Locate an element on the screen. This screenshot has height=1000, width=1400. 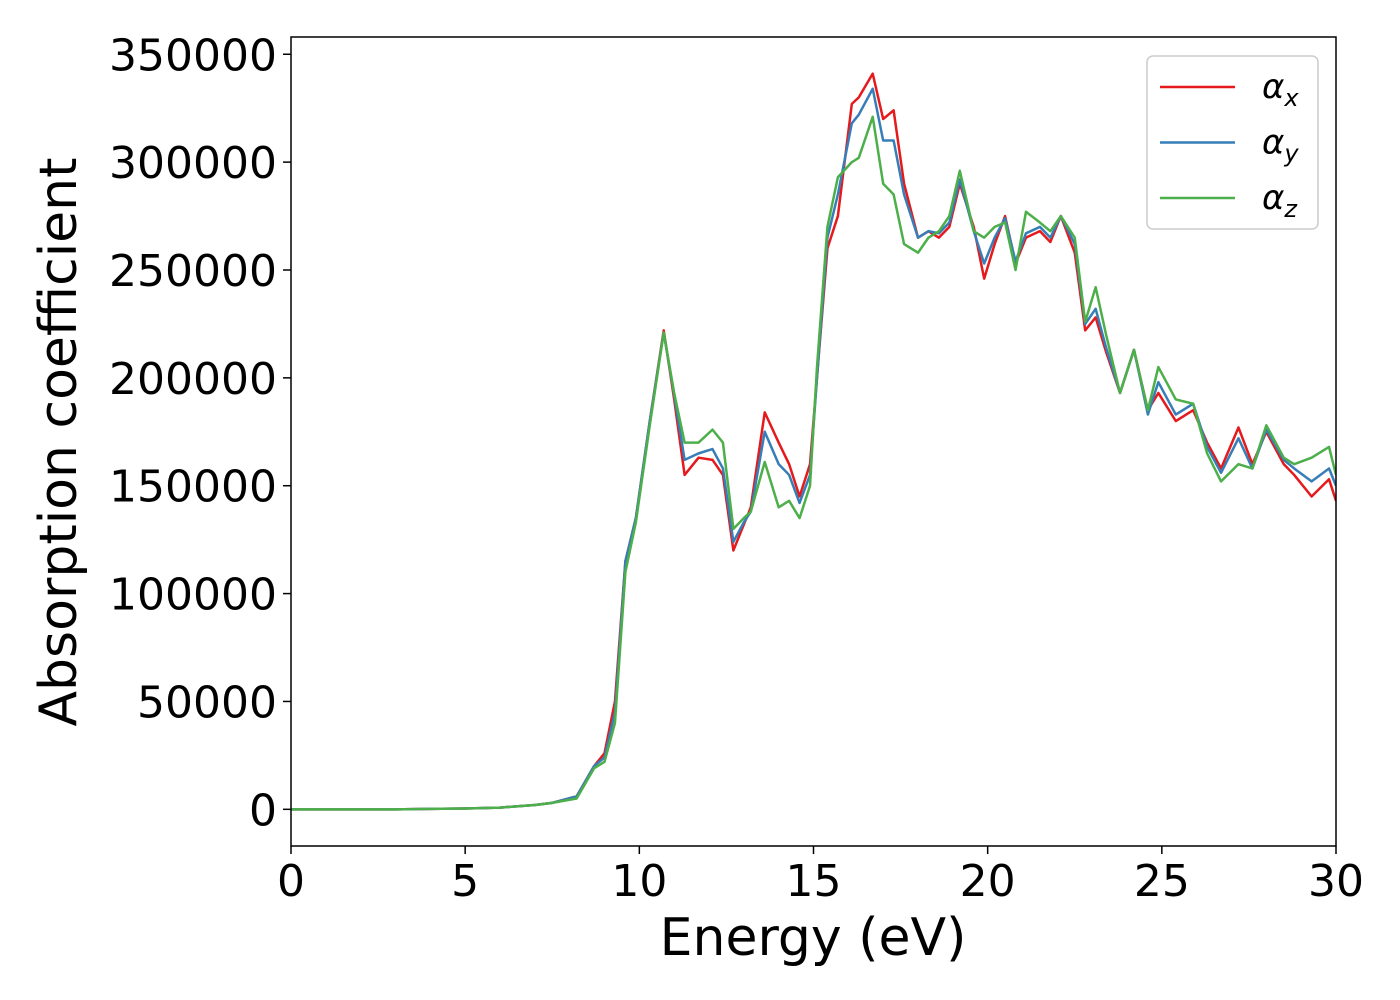
legend-label: αy is located at coordinates (1280, 145).